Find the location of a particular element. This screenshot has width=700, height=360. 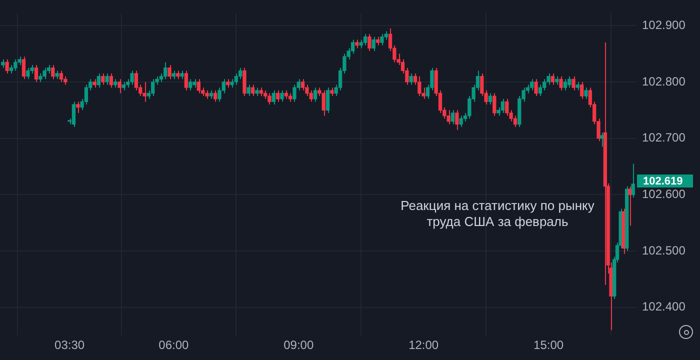

x-tick-label: 06:00 is located at coordinates (174, 345).